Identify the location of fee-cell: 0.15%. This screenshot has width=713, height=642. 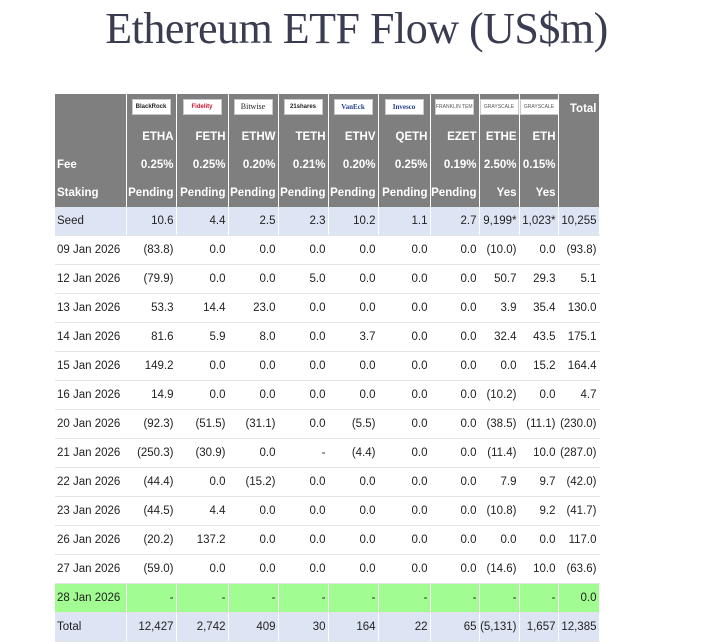
(539, 165).